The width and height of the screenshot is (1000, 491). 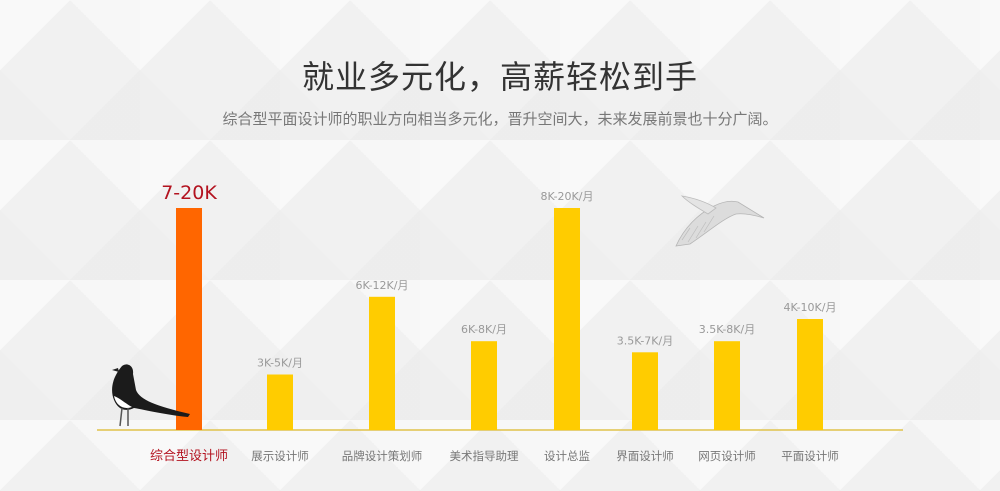 What do you see at coordinates (484, 456) in the screenshot?
I see `category-label-3: 美术指导助理` at bounding box center [484, 456].